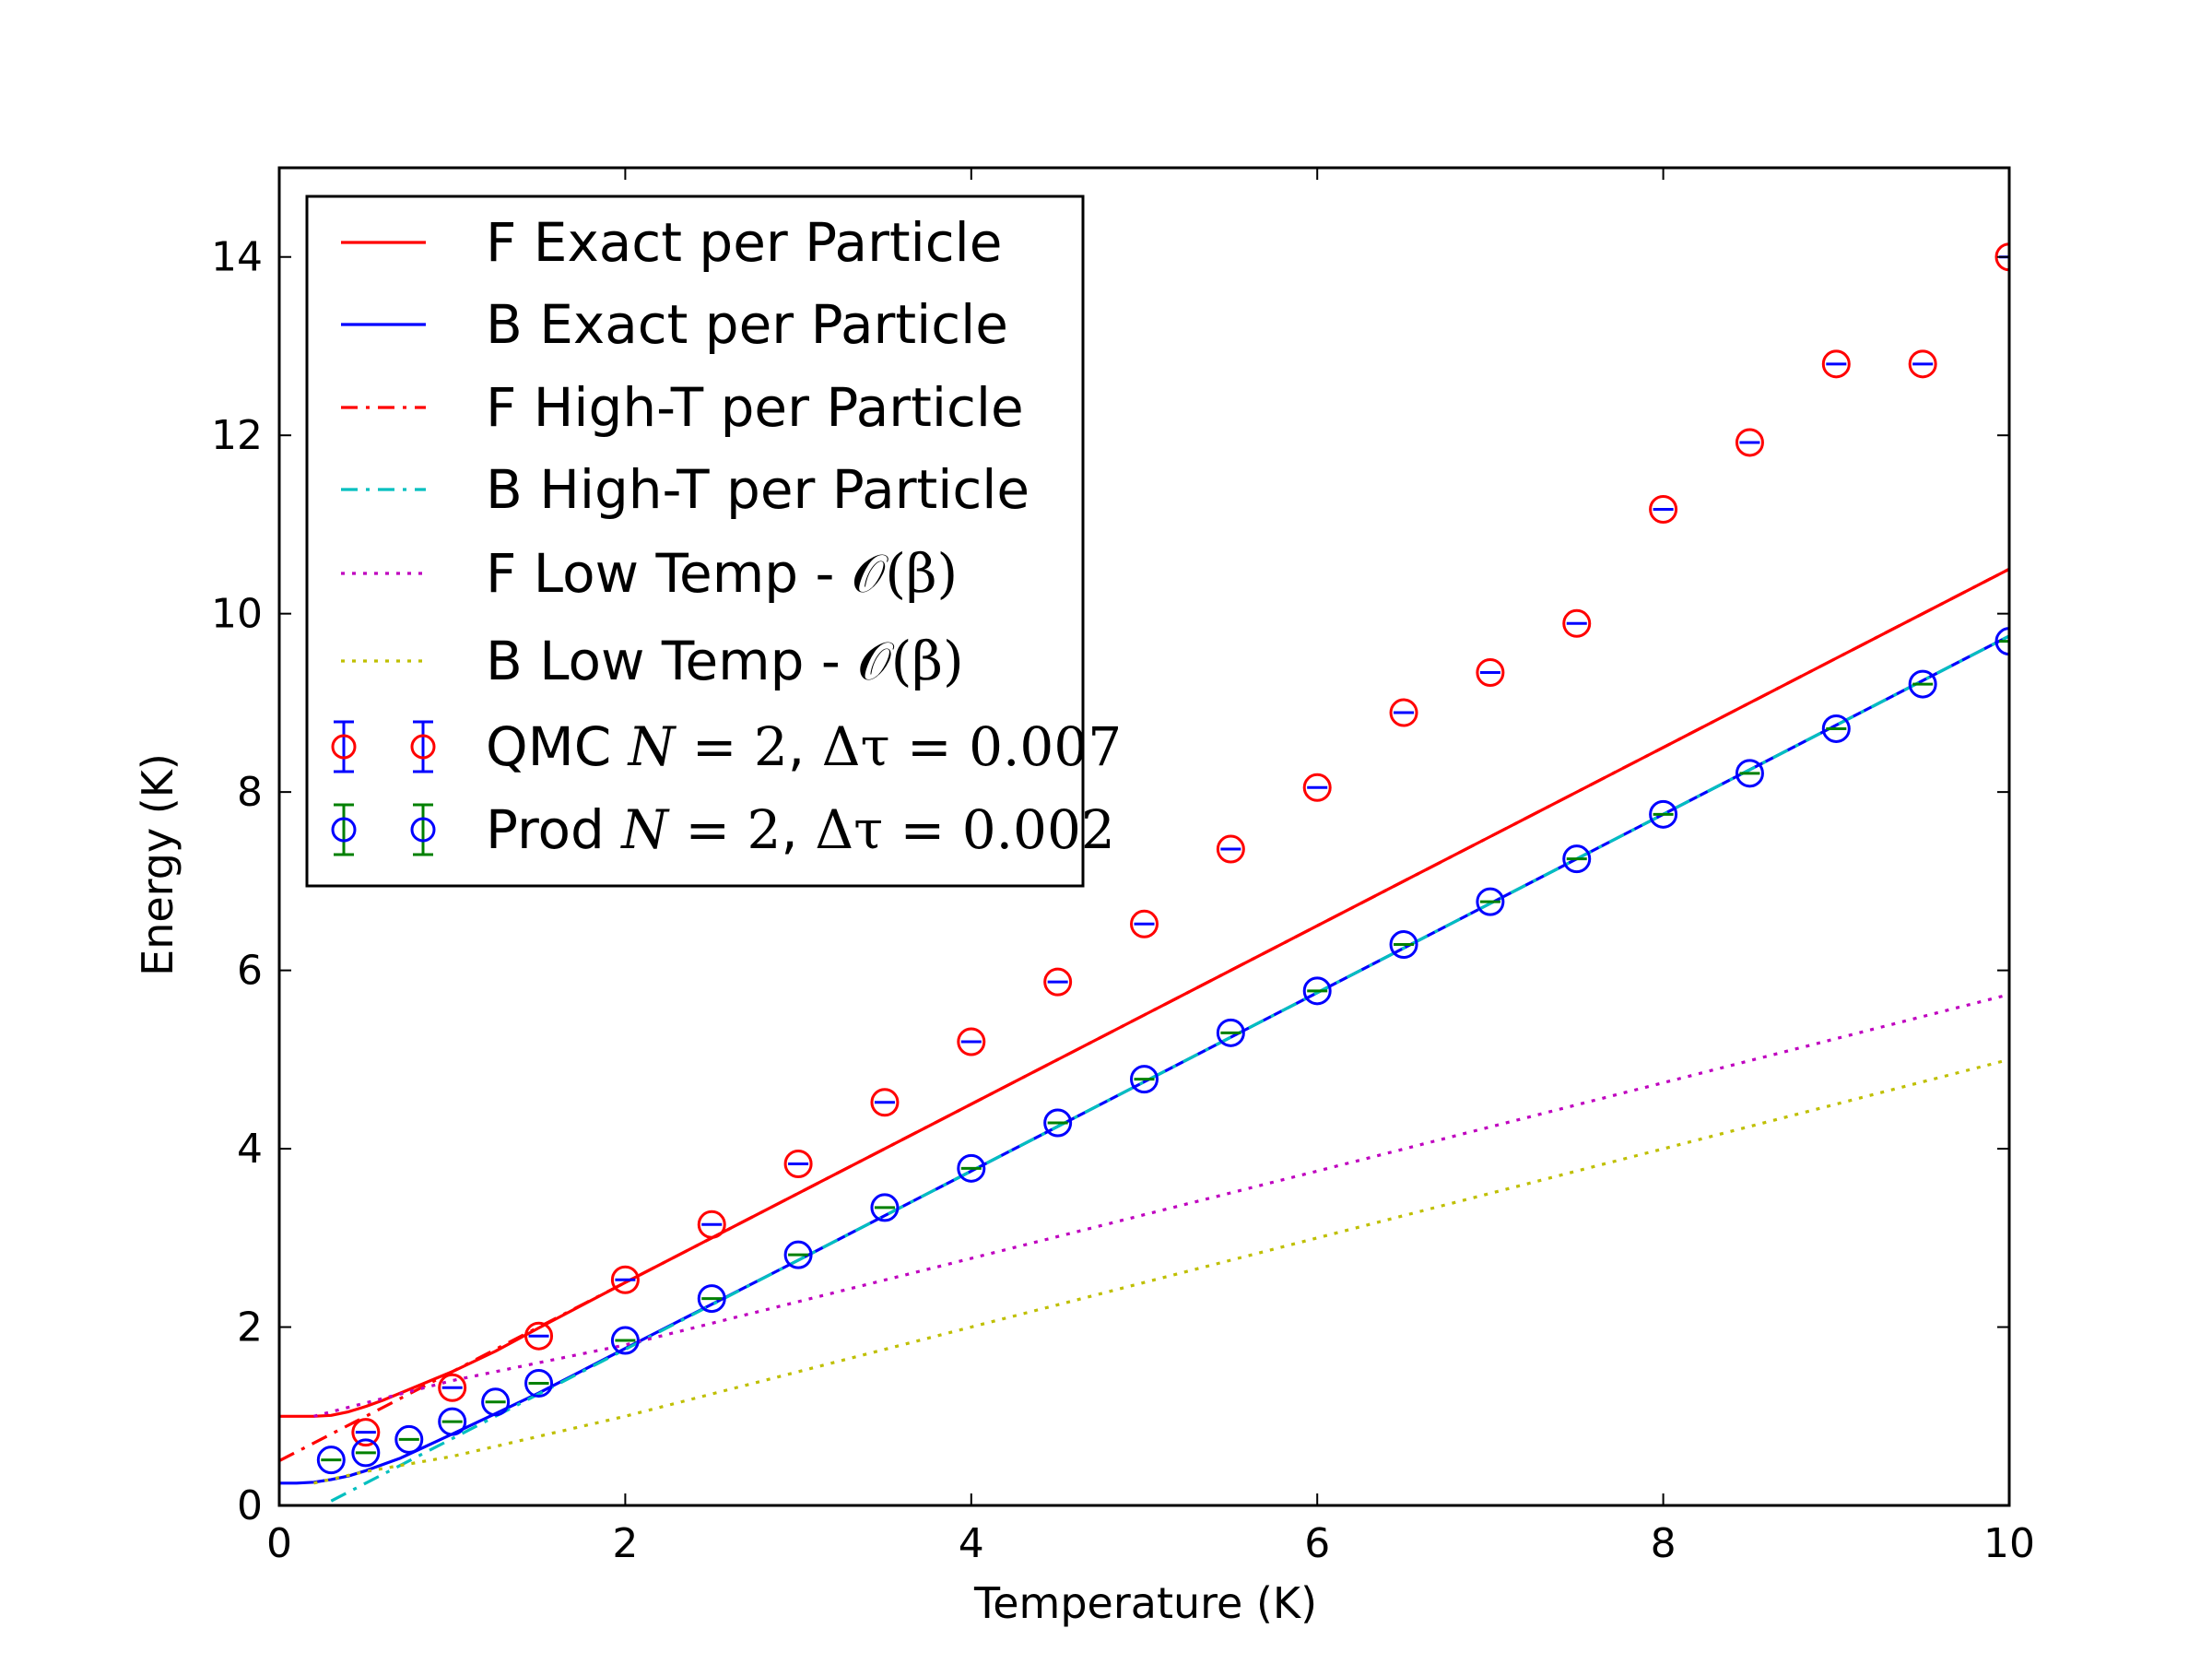 The image size is (2212, 1664). I want to click on legend-label: B Exact per Particle, so click(747, 324).